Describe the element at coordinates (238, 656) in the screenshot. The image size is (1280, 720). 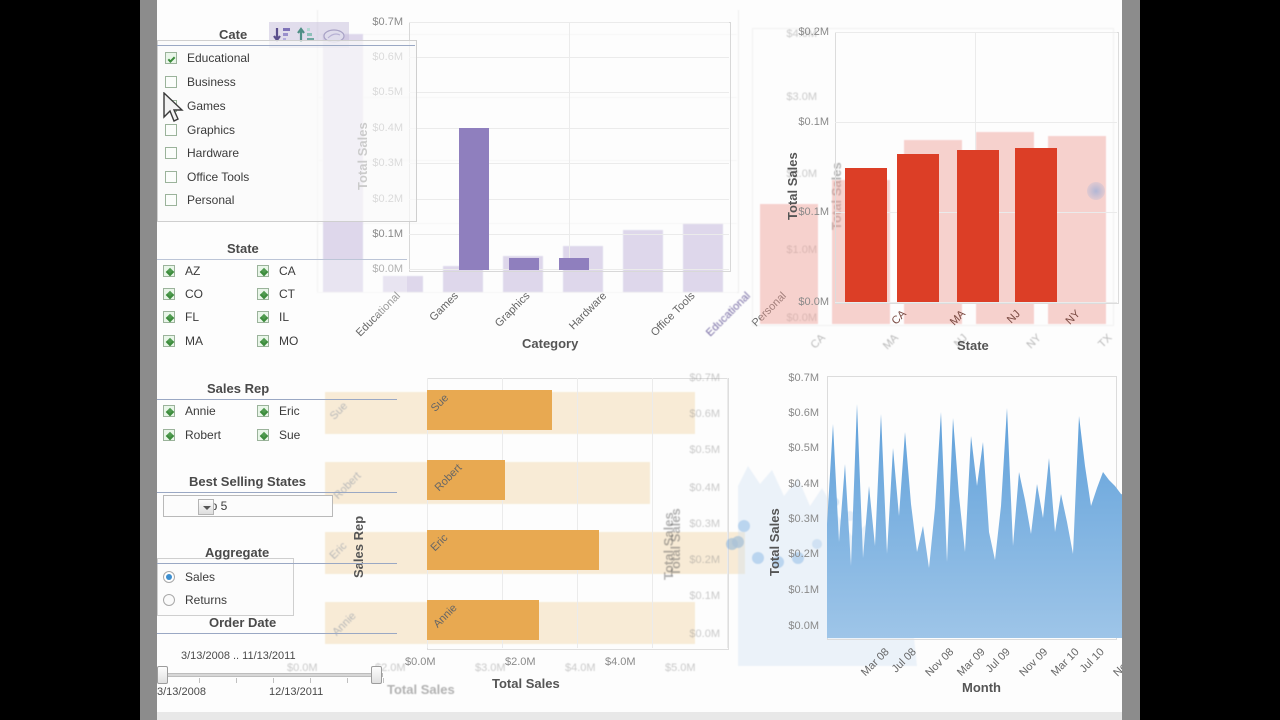
I see `order-date-range-text: 3/13/2008 .. 11/13/2011` at that location.